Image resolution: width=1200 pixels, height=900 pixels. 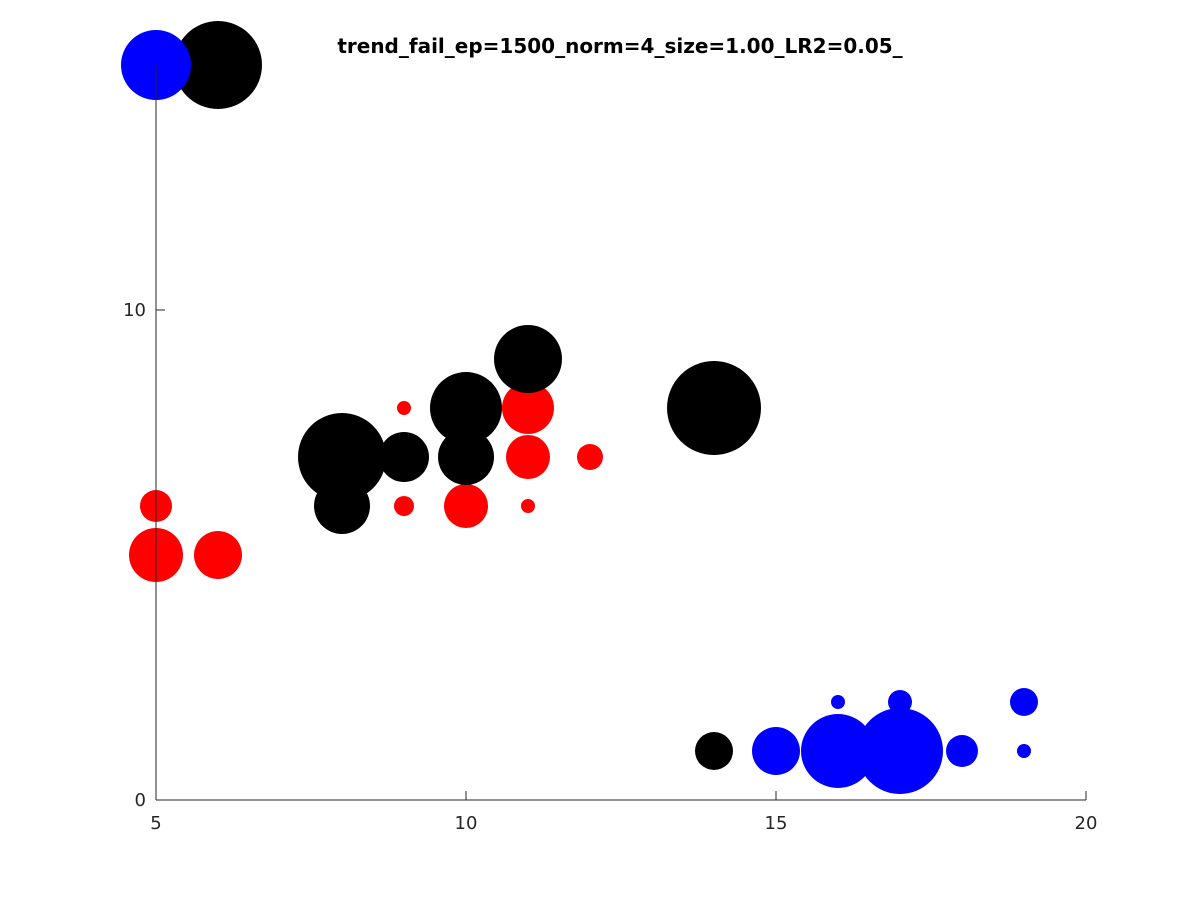 What do you see at coordinates (134, 310) in the screenshot?
I see `y-tick-label-10: 10` at bounding box center [134, 310].